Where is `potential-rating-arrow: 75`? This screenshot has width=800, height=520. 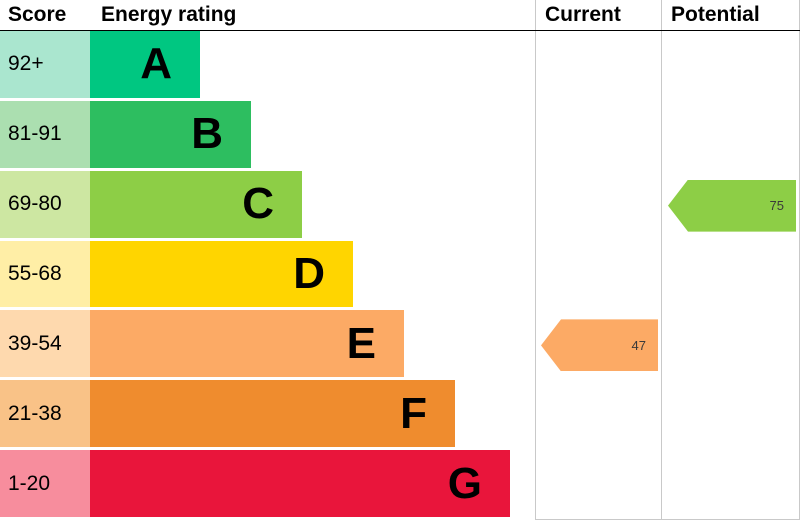
potential-rating-arrow: 75 is located at coordinates (732, 205).